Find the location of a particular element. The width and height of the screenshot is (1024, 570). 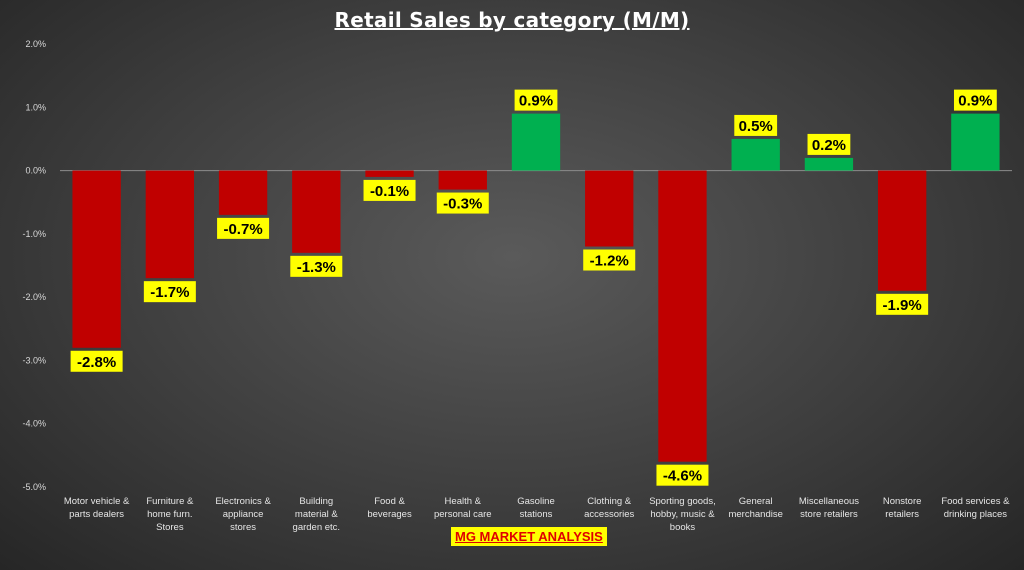

y-tick-label: -4.0% is located at coordinates (34, 424).